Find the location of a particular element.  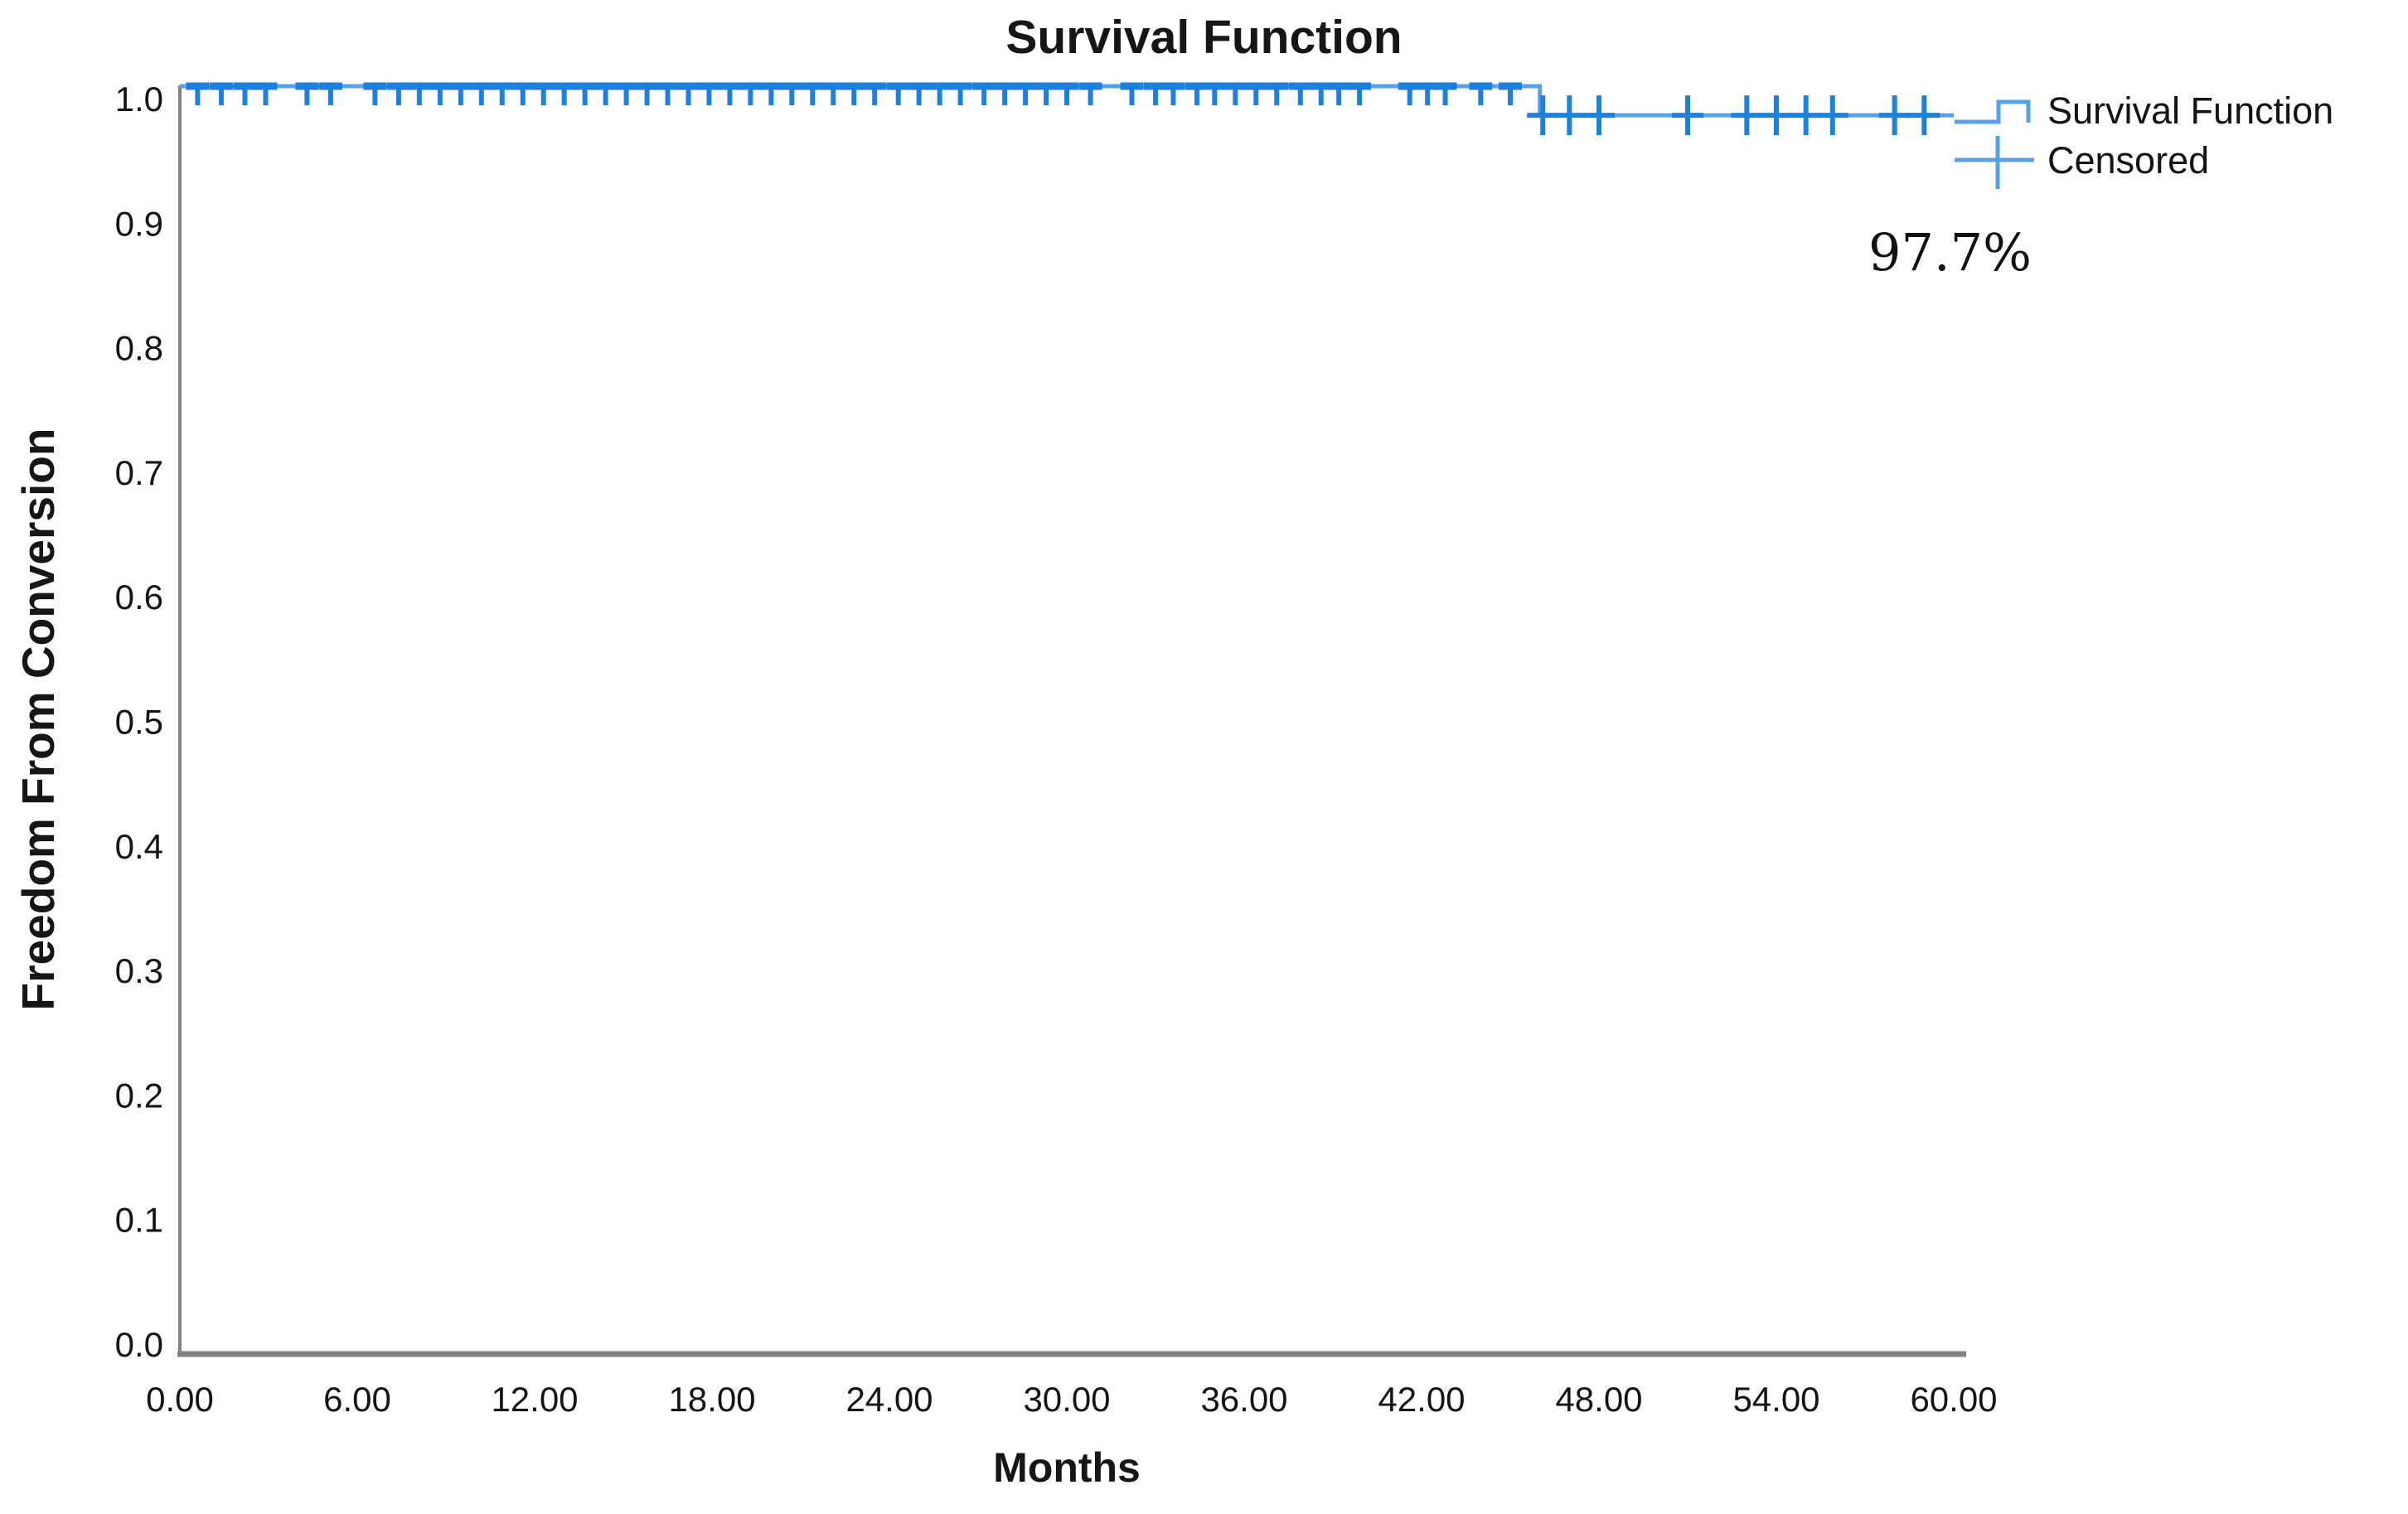

x-tick-label: 30.00 is located at coordinates (1066, 1399).